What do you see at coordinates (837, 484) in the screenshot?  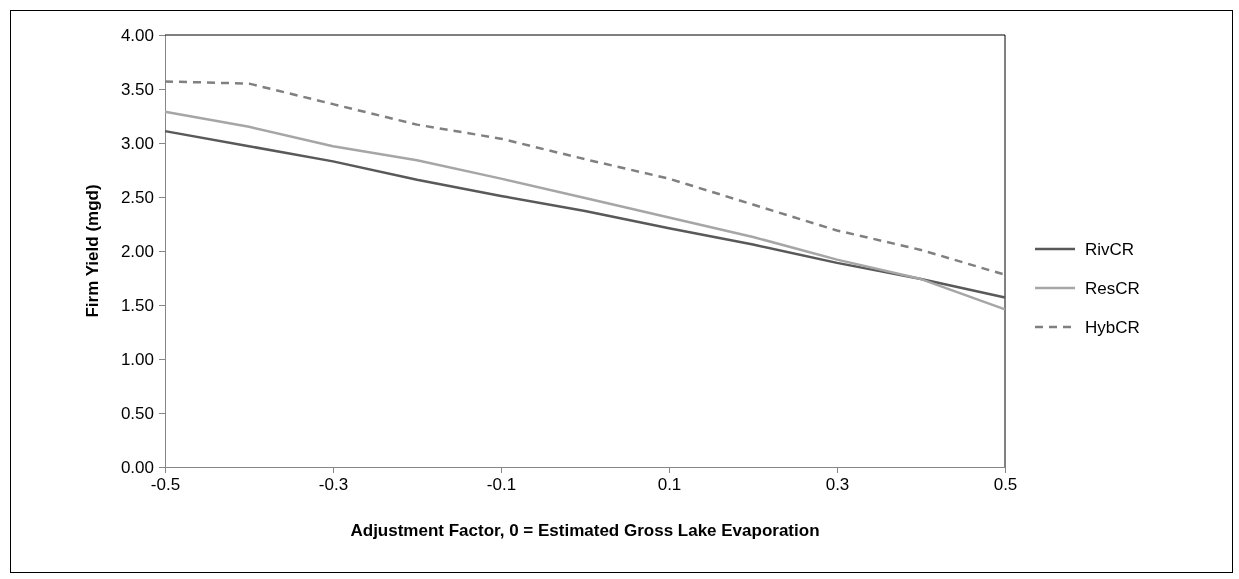 I see `x-tick-label: 0.3` at bounding box center [837, 484].